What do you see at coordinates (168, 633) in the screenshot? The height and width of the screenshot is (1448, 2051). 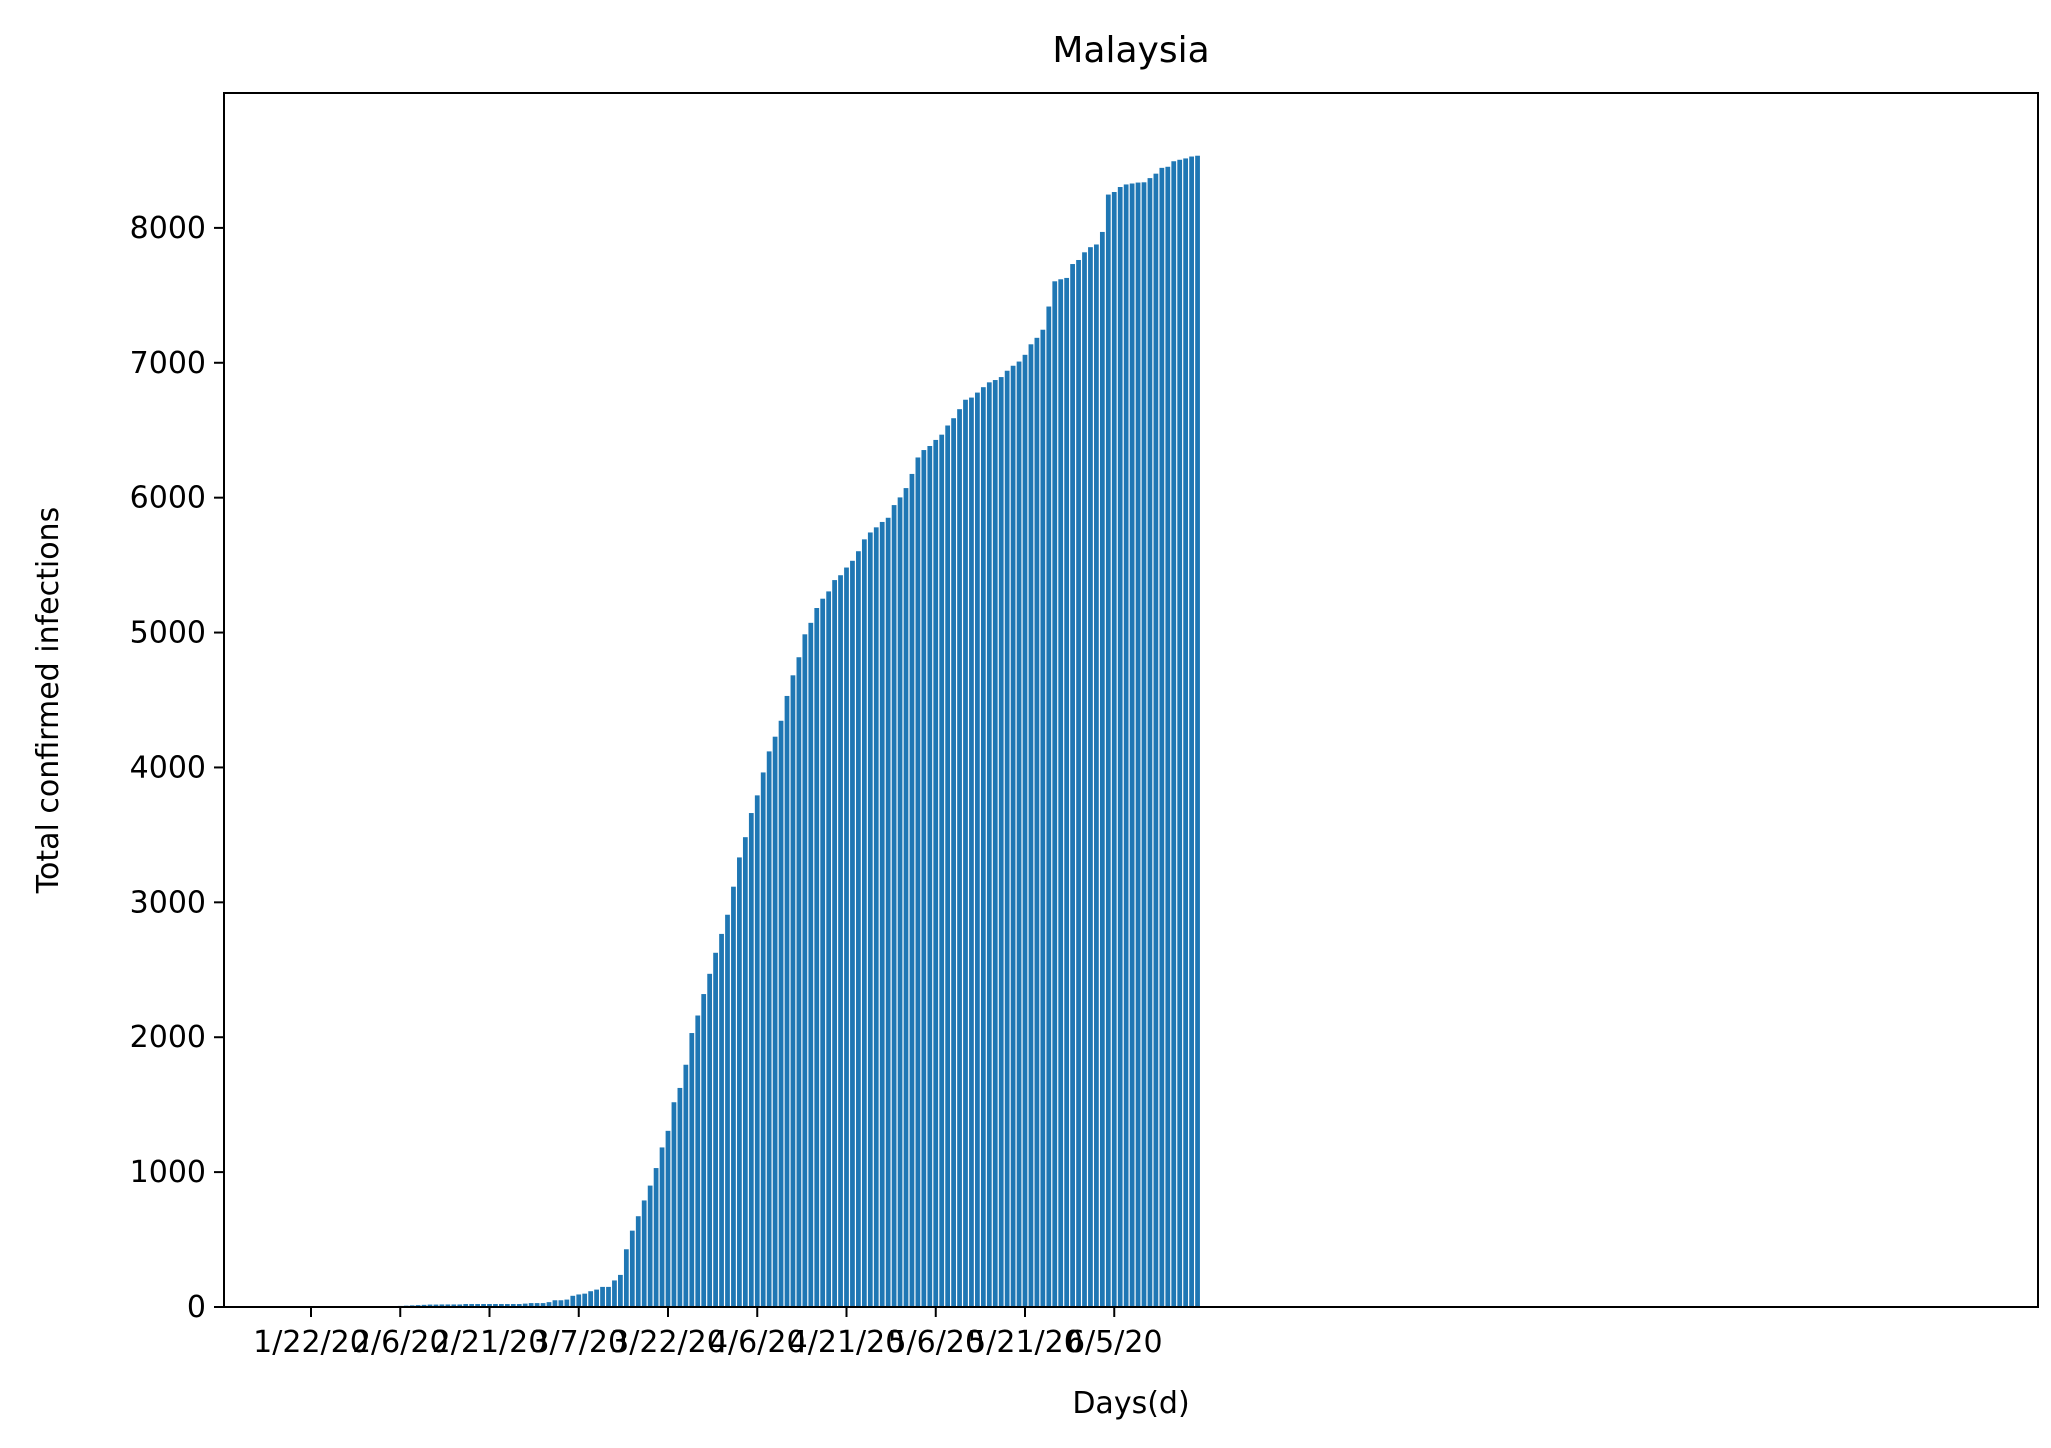 I see `y-tick-label: 5000` at bounding box center [168, 633].